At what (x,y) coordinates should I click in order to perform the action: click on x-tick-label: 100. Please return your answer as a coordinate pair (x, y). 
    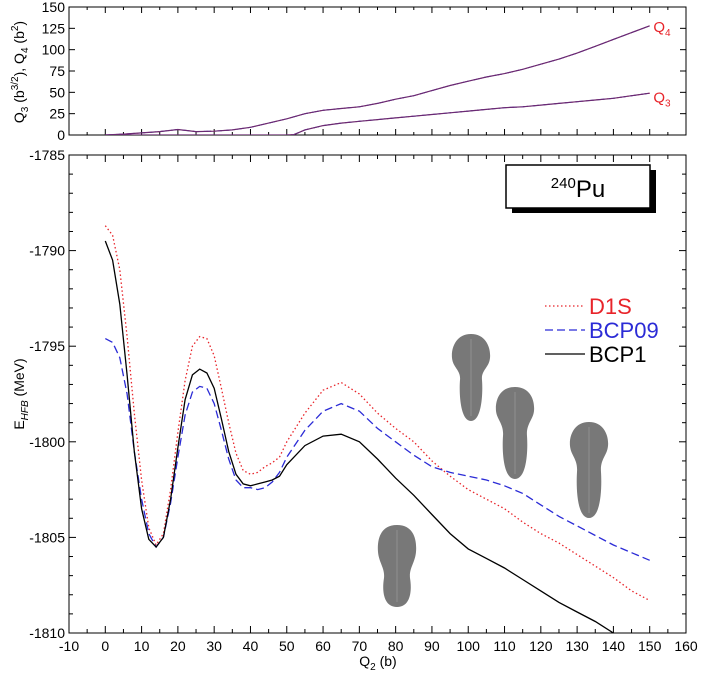
    Looking at the image, I should click on (469, 646).